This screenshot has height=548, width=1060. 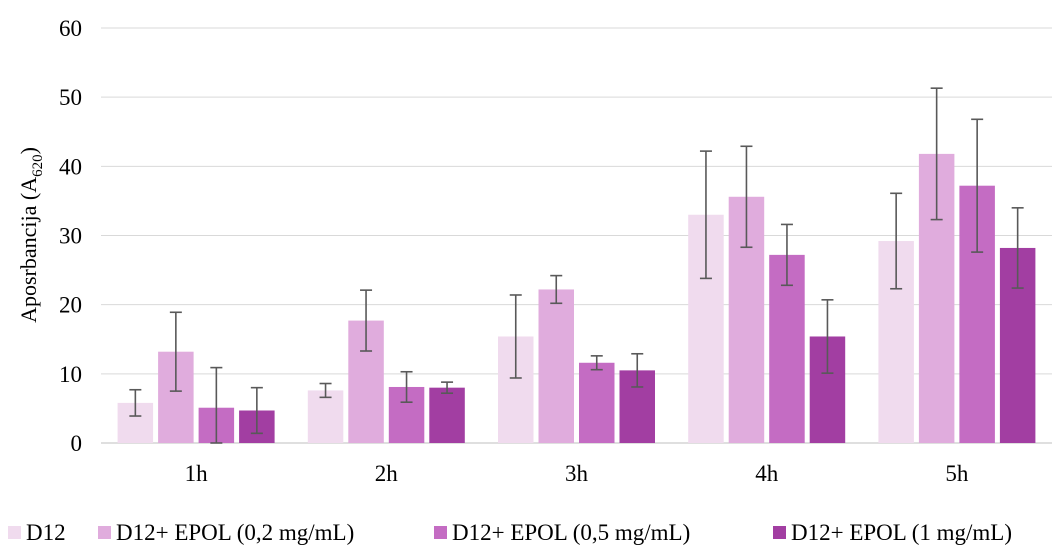 I want to click on legend-item: D12+ EPOL (1 mg/mL), so click(x=892, y=532).